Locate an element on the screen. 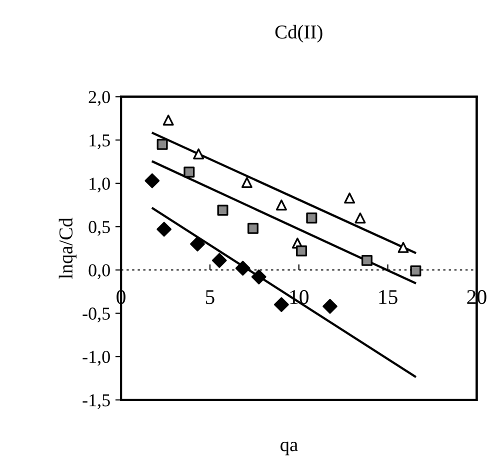 Image resolution: width=494 pixels, height=465 pixels. y-axis-title: lnqa/Cd is located at coordinates (67, 248).